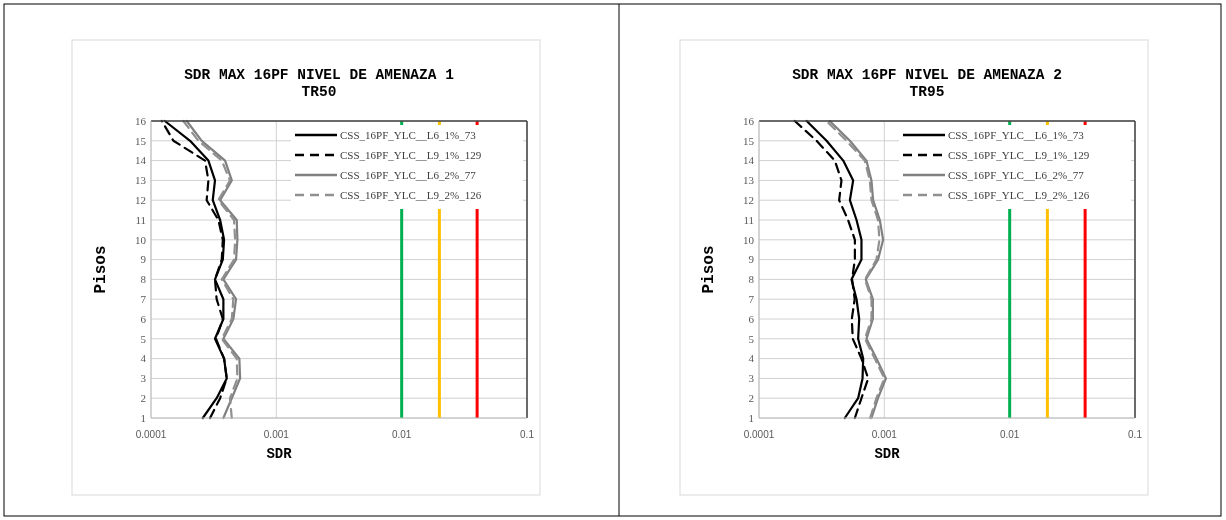 The image size is (1226, 520). What do you see at coordinates (927, 92) in the screenshot?
I see `chart-subtitle: TR95` at bounding box center [927, 92].